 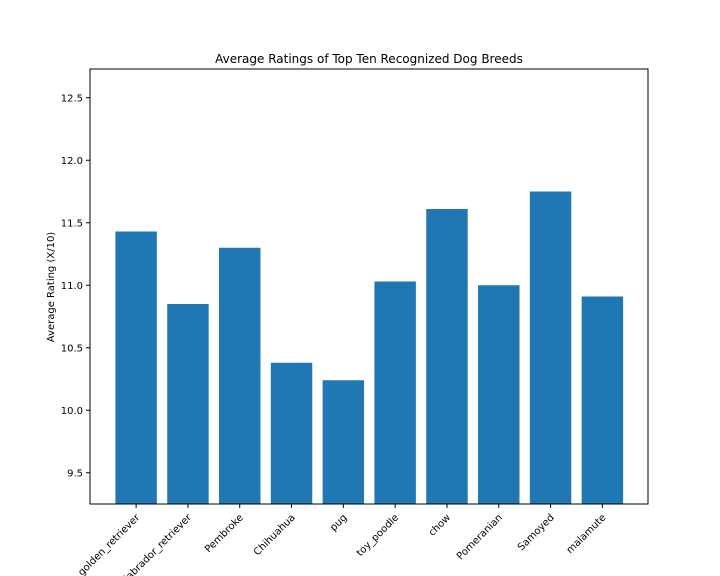 I want to click on x-tick-label: Pomeranian, so click(x=480, y=537).